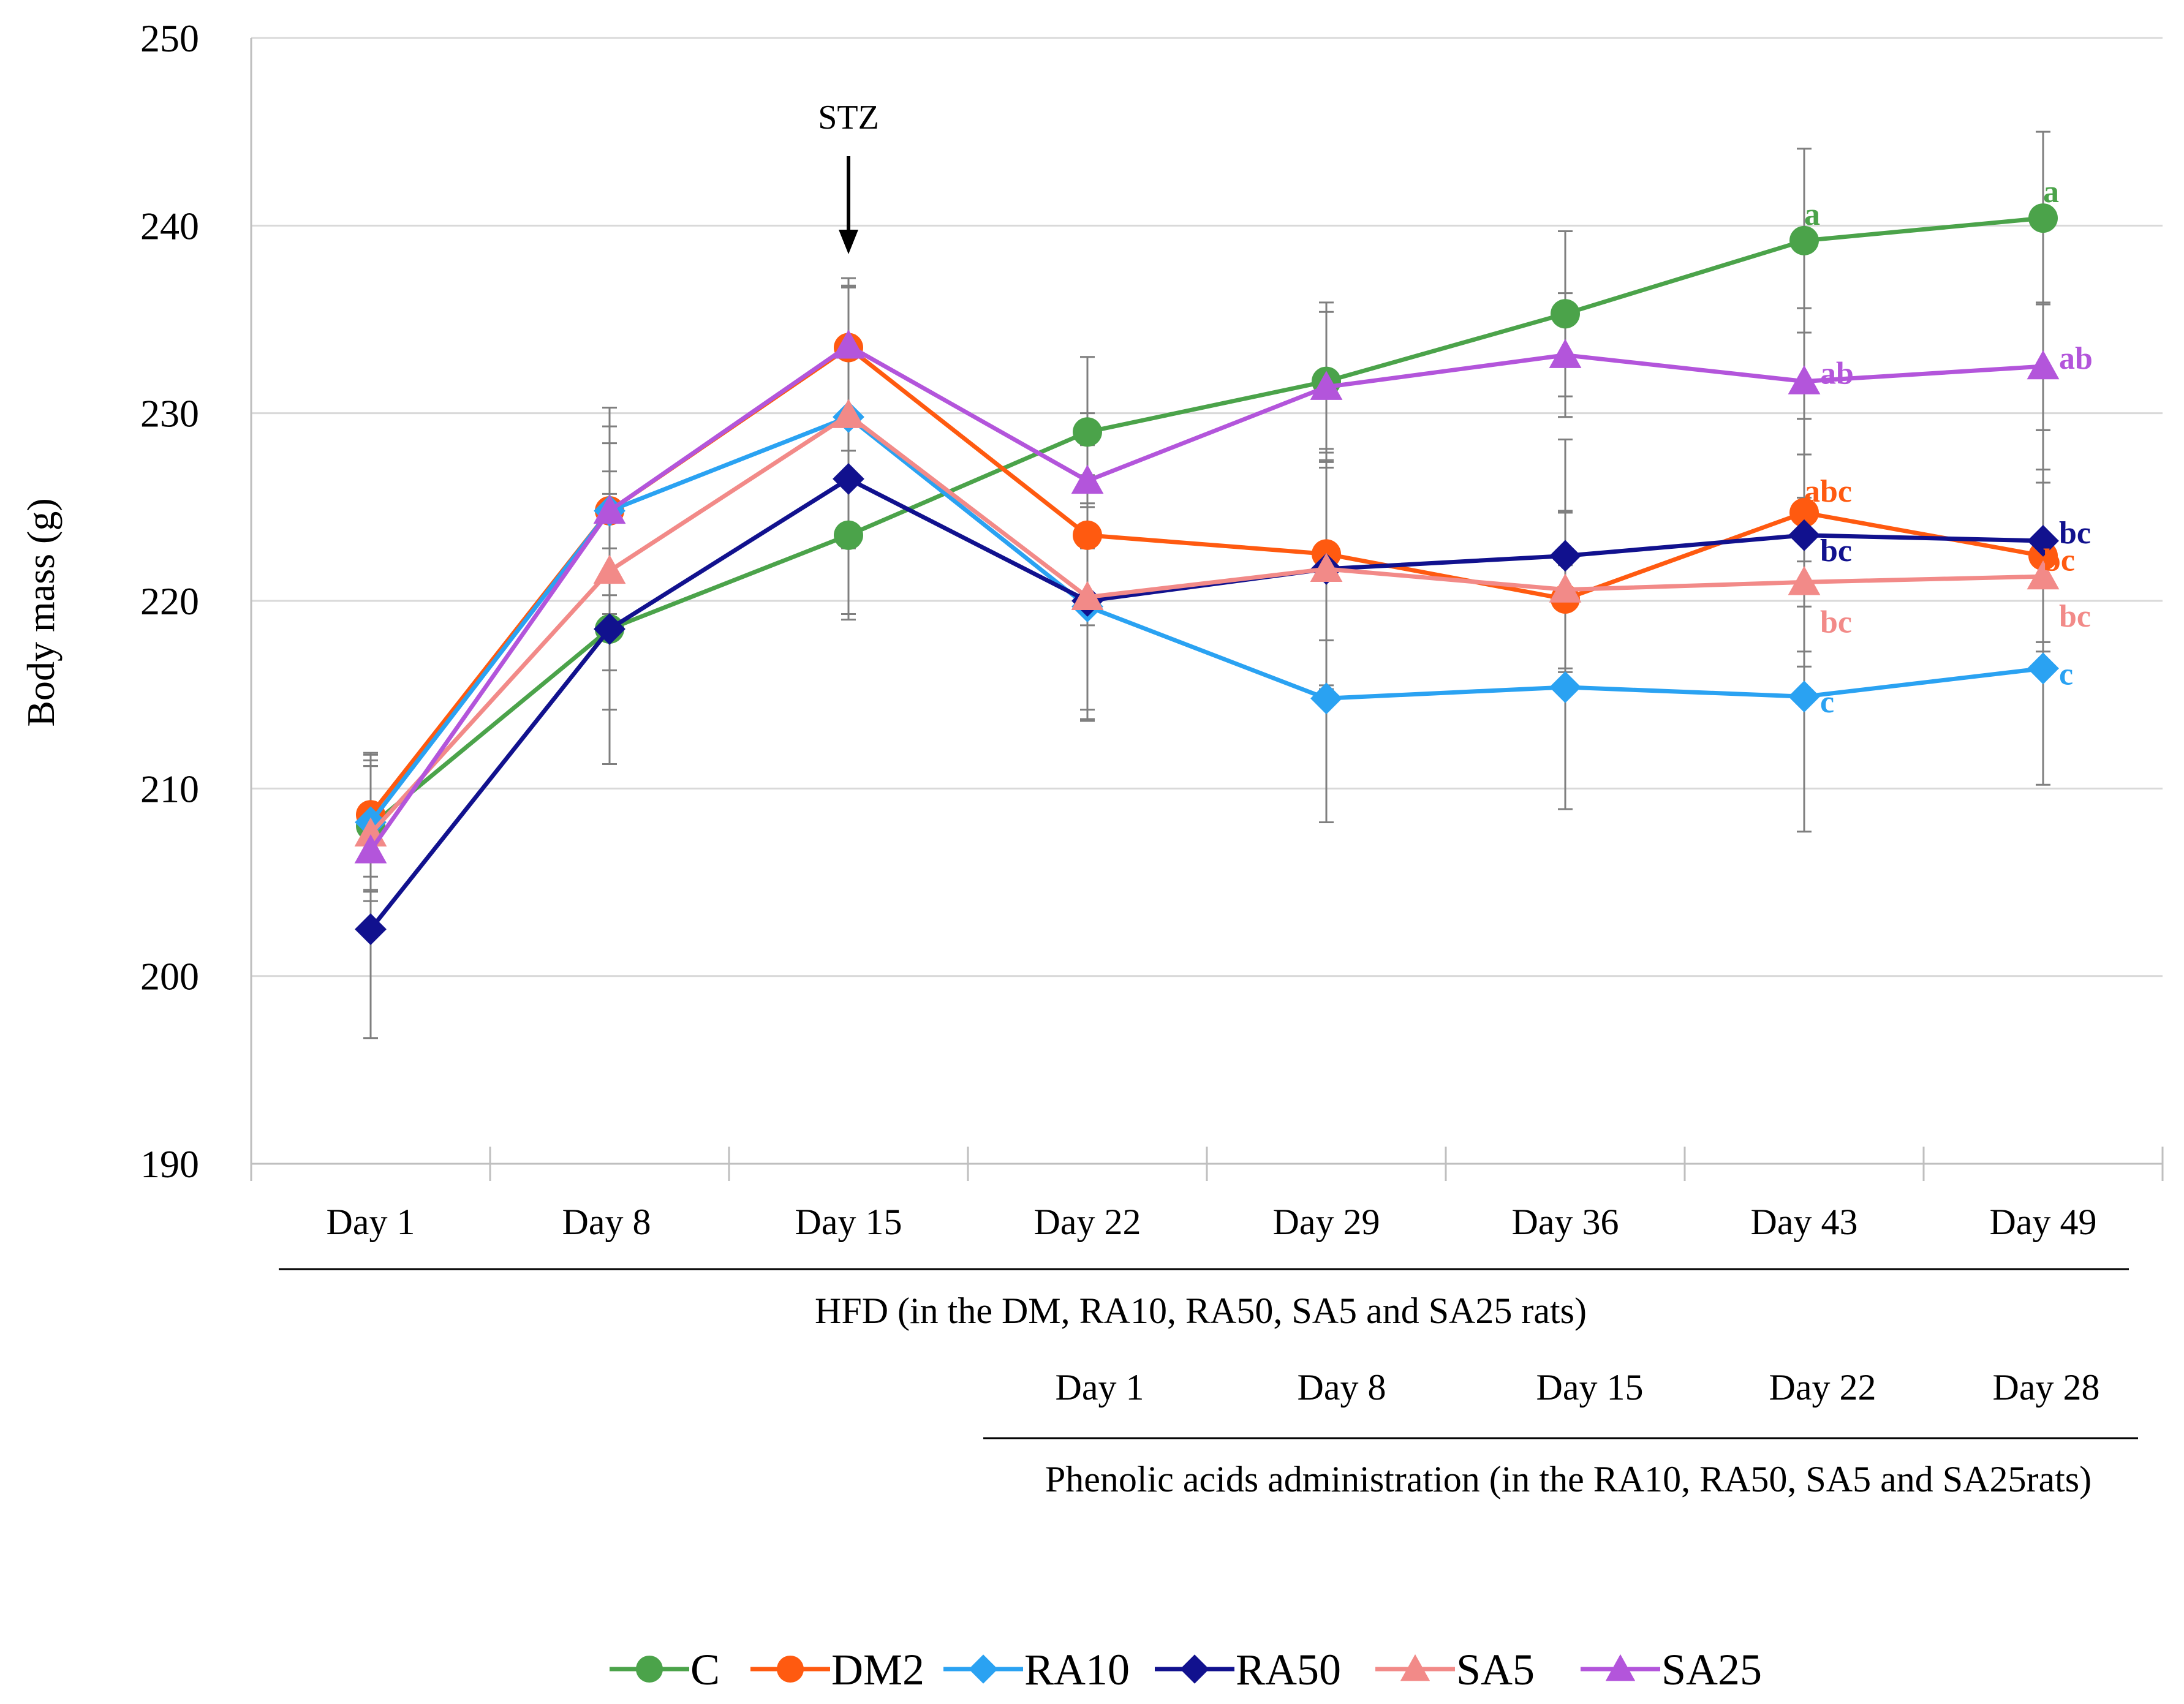  I want to click on legend-marker-dm2, so click(791, 1669).